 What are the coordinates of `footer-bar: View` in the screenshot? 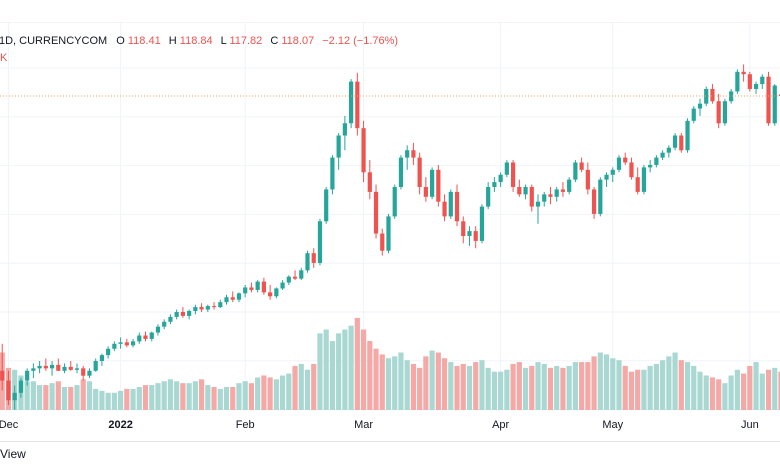 It's located at (390, 456).